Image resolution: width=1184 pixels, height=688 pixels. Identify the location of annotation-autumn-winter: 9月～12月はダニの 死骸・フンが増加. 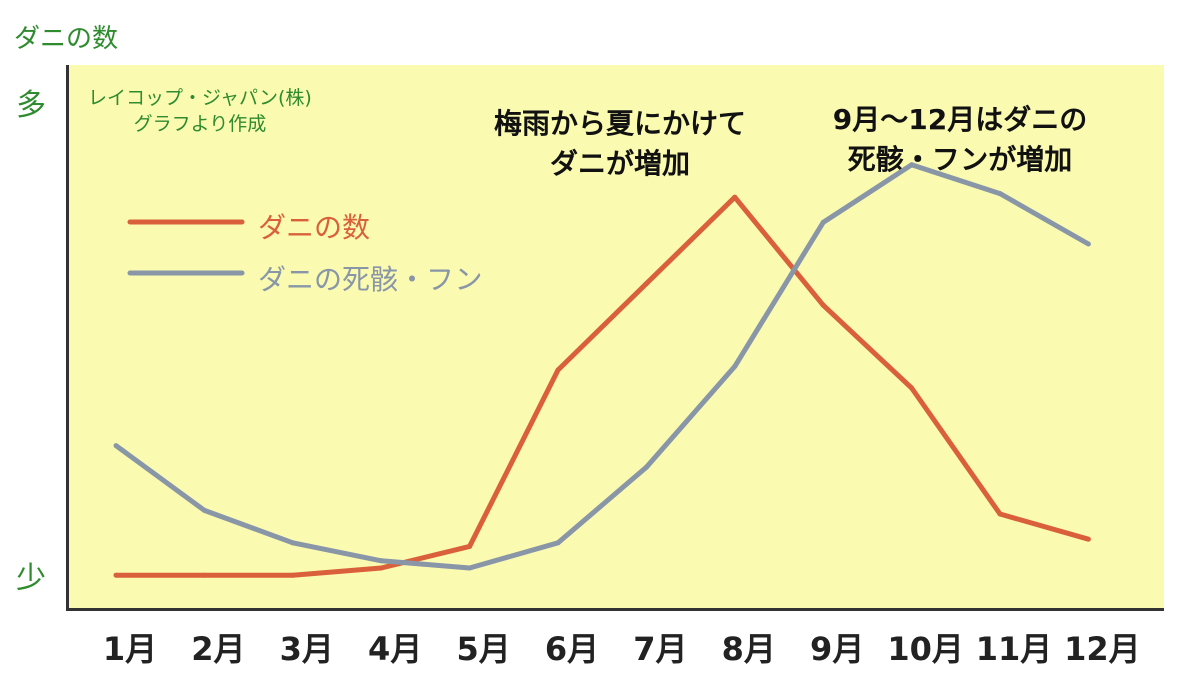
(960, 140).